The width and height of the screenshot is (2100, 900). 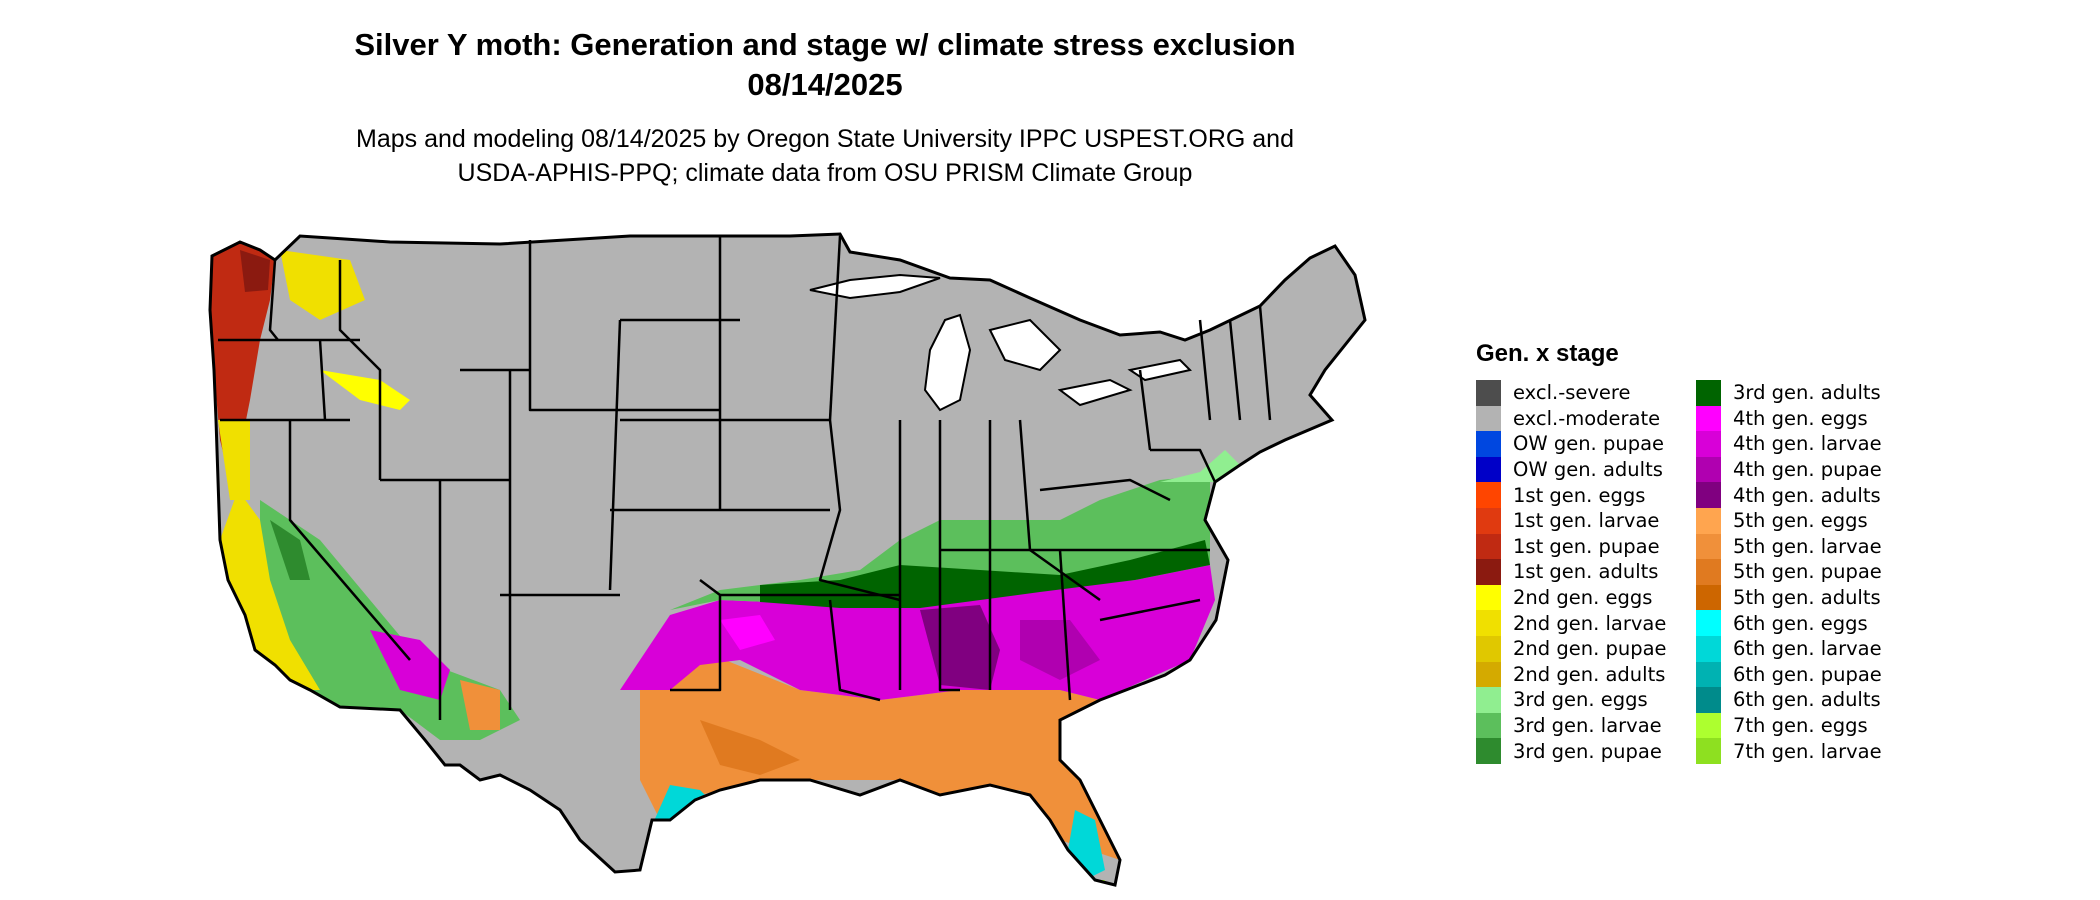 I want to click on legend-label: 6th gen. pupae, so click(x=1807, y=674).